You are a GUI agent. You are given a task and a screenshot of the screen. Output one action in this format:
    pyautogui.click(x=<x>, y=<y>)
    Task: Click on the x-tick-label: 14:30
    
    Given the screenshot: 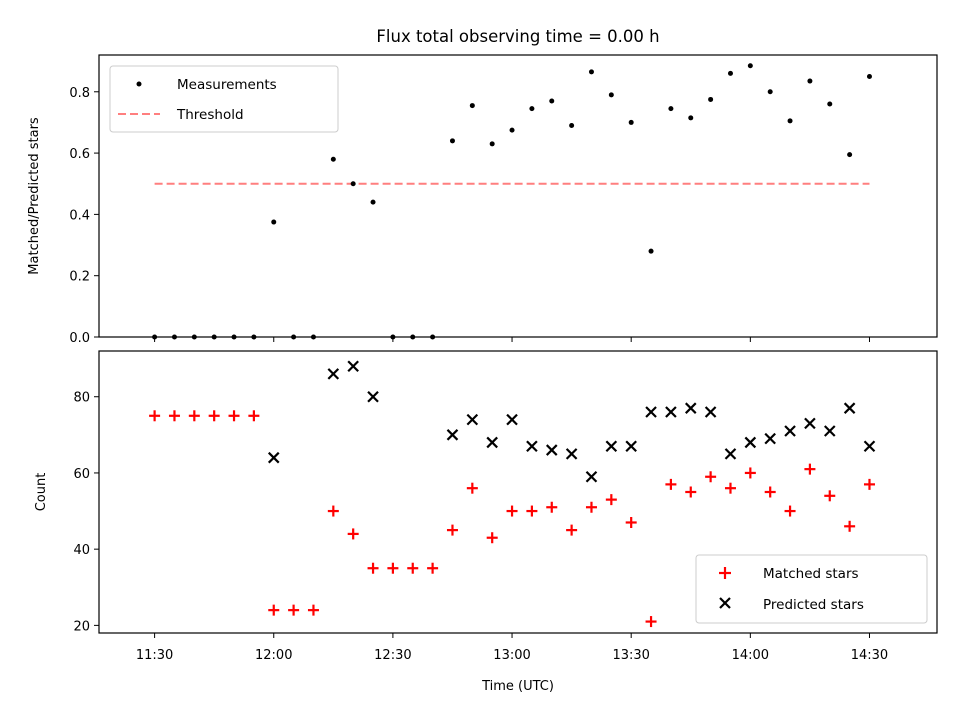 What is the action you would take?
    pyautogui.click(x=869, y=655)
    